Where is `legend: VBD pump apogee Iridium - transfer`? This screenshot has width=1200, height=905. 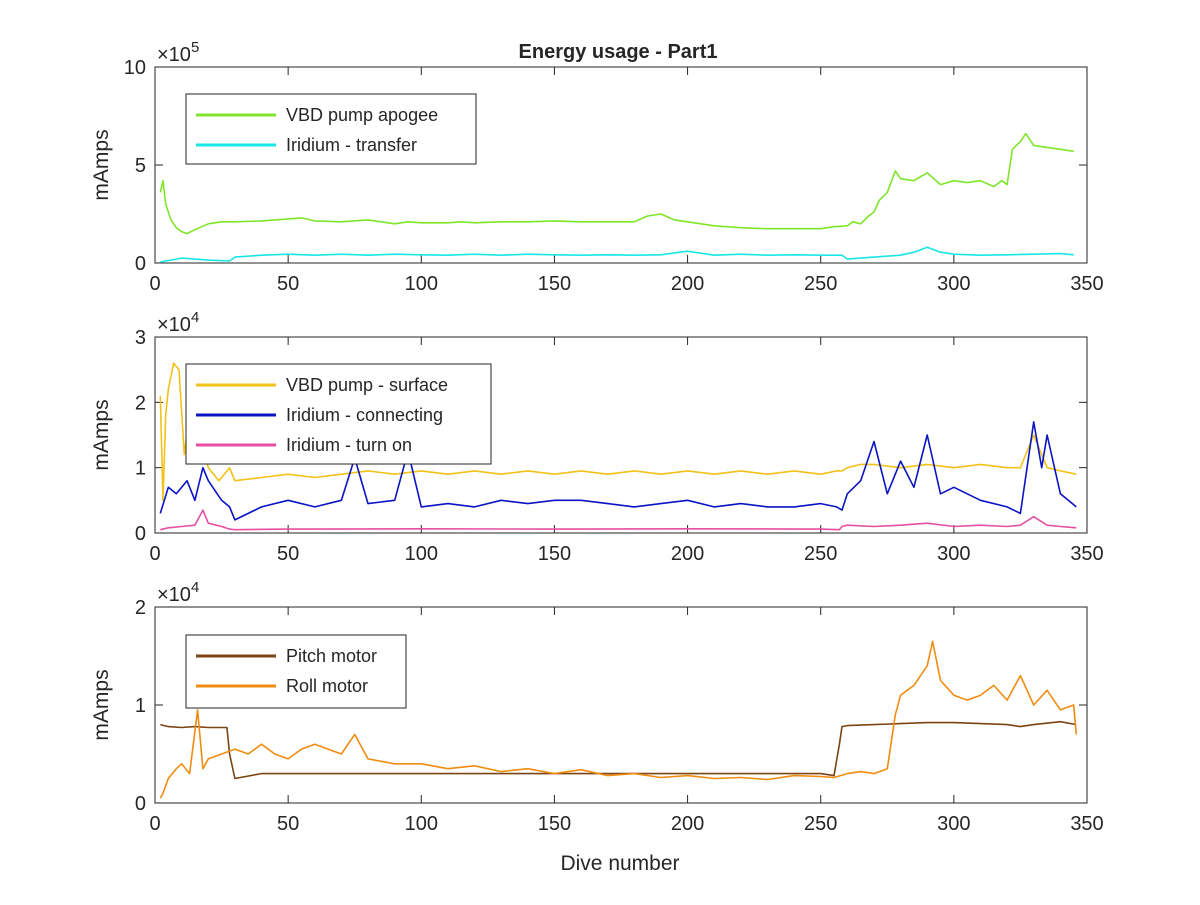 legend: VBD pump apogee Iridium - transfer is located at coordinates (331, 129).